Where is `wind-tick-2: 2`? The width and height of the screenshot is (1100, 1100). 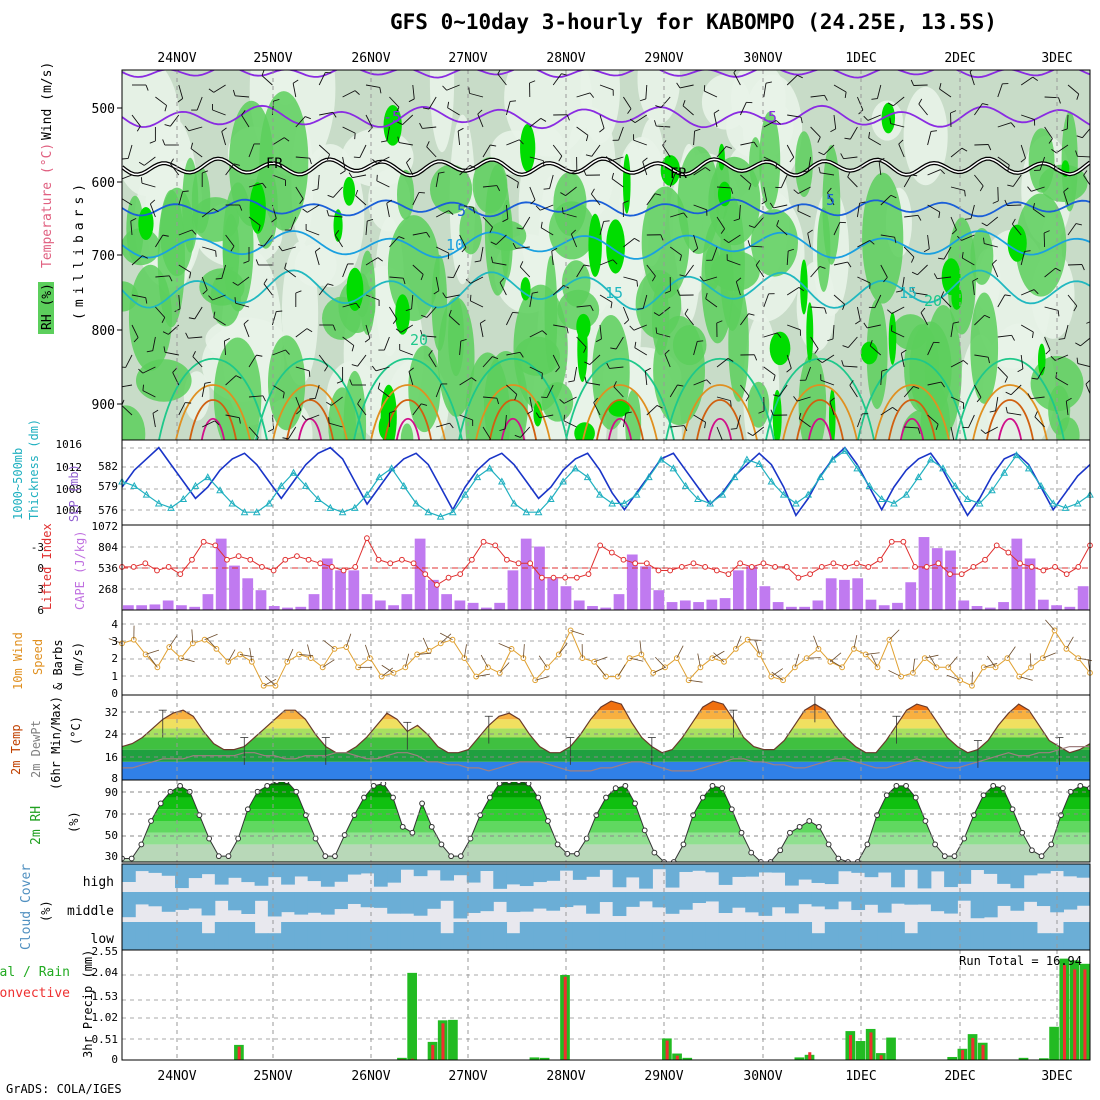
wind-tick-2: 2 is located at coordinates (114, 658).